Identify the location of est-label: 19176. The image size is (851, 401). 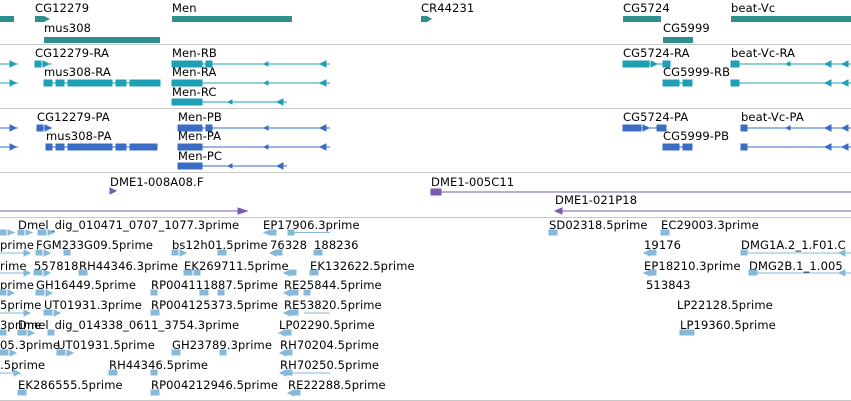
(663, 245).